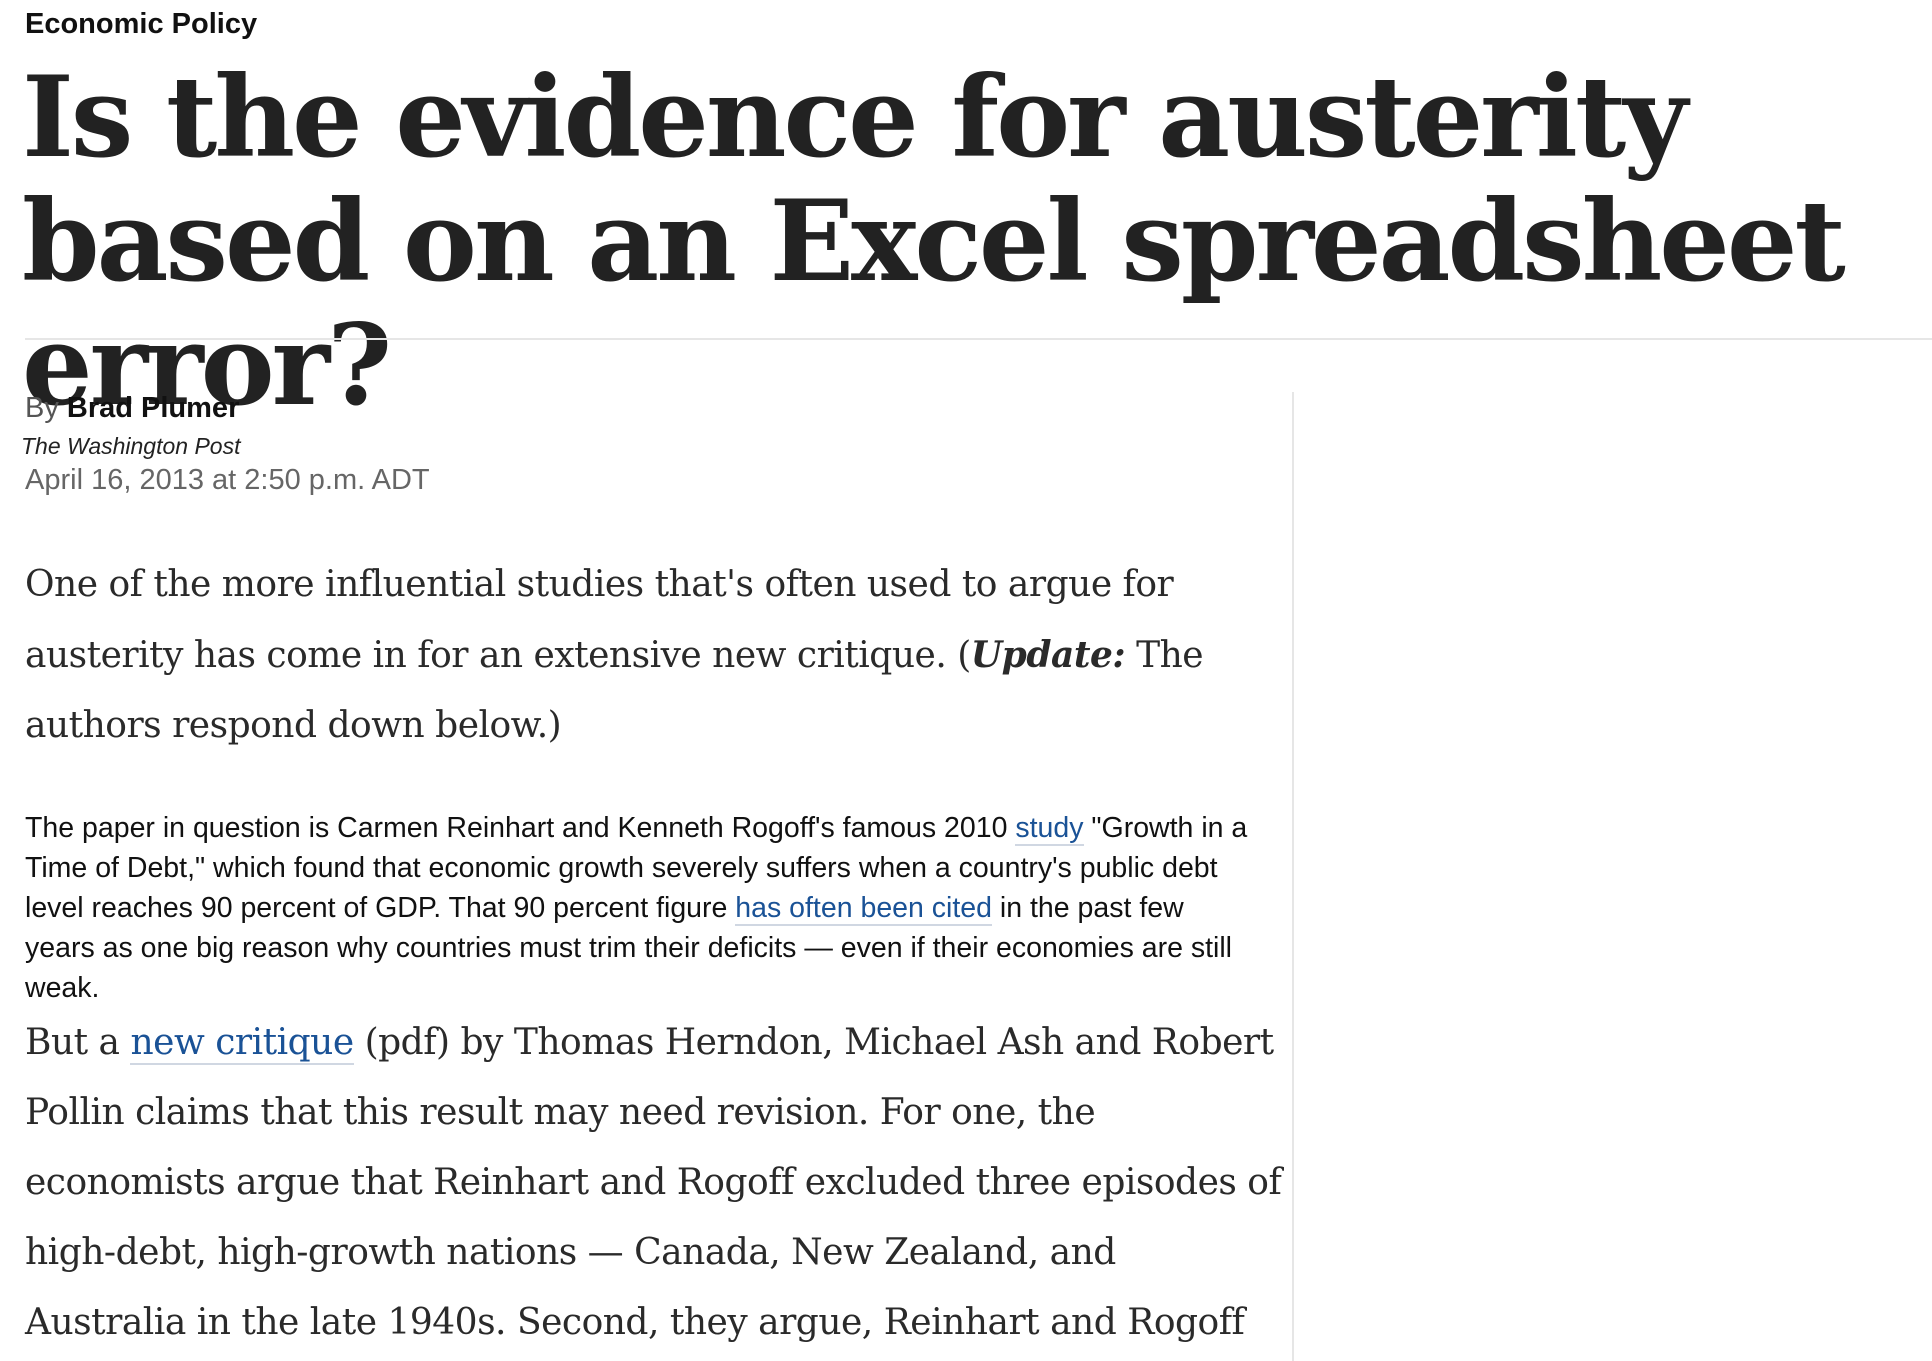 The image size is (1932, 1361). I want to click on author-name-link: Brad Plumer, so click(153, 408).